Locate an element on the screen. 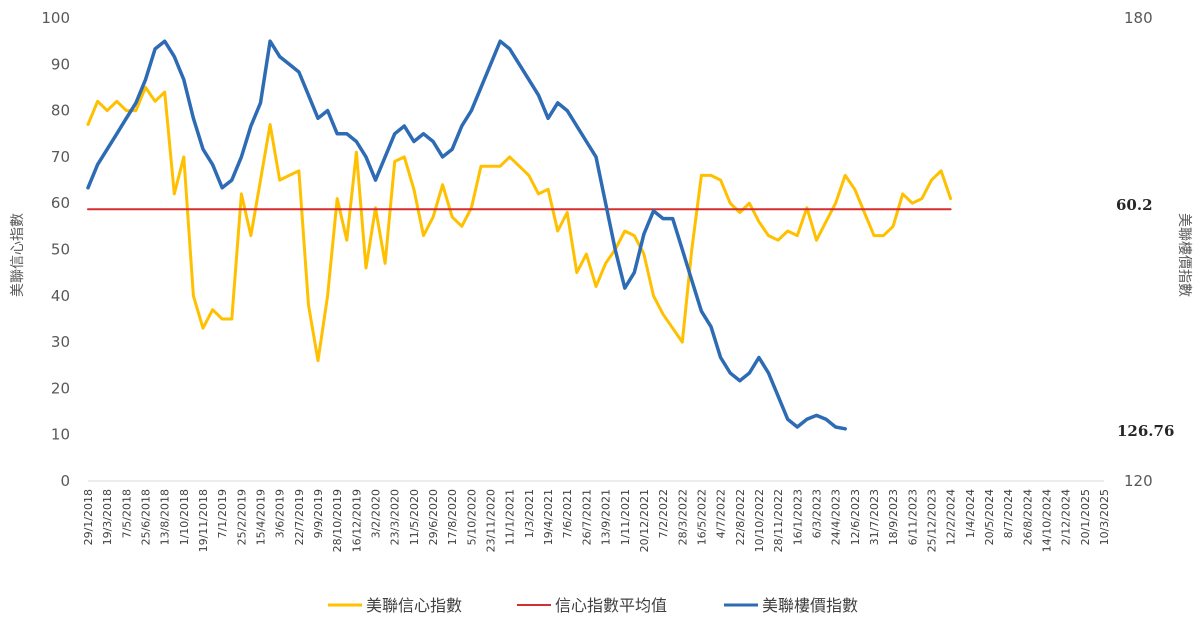 The width and height of the screenshot is (1200, 628). left-tick-label: 60 is located at coordinates (60, 203).